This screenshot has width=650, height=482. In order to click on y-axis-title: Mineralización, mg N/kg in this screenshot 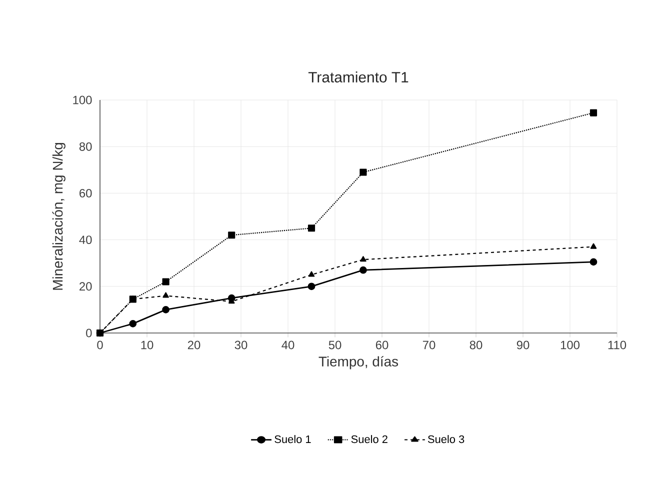, I will do `click(59, 216)`.